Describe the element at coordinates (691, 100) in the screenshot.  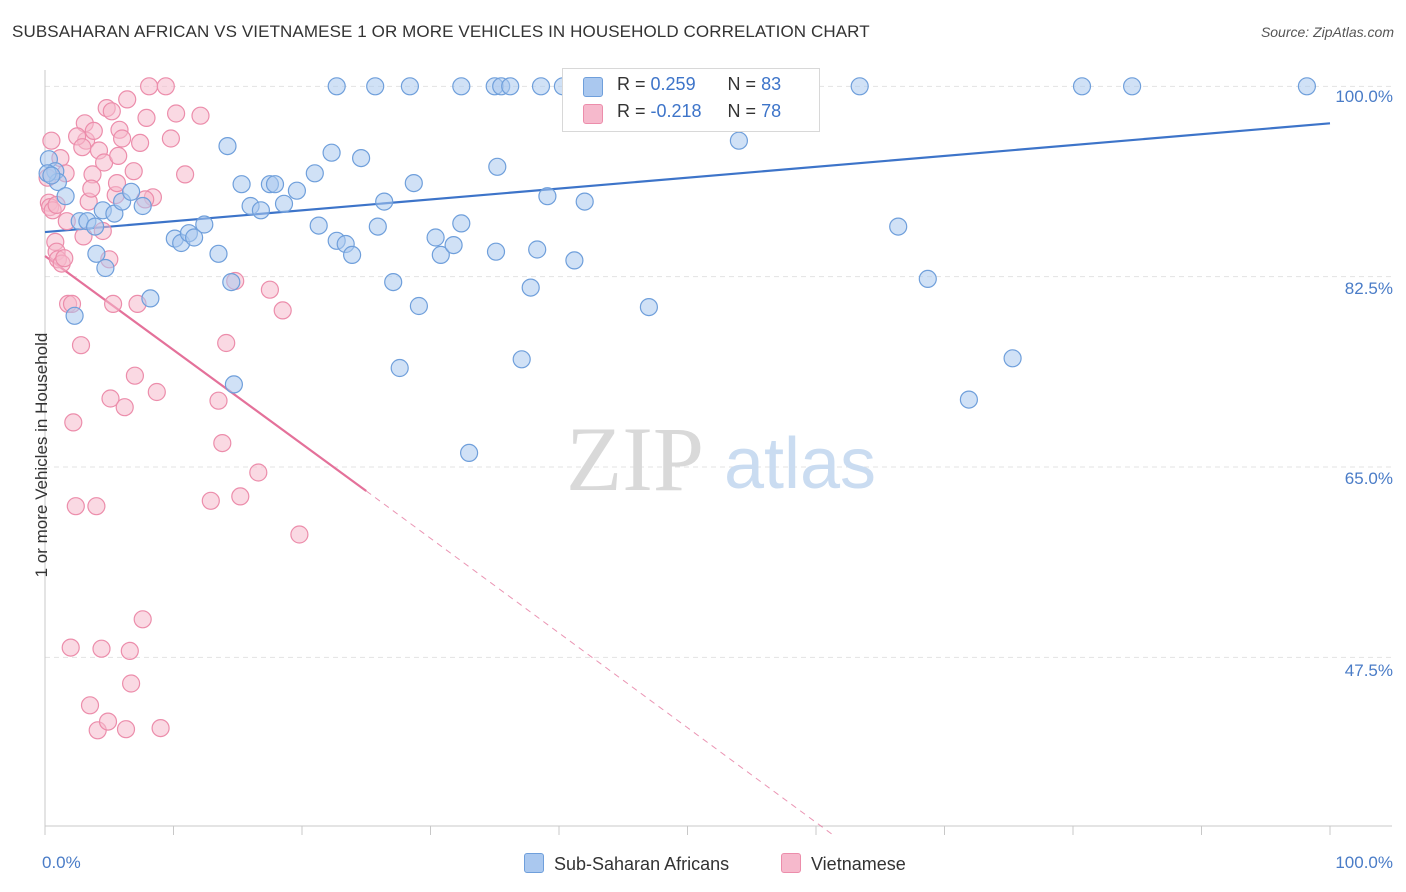
I see `stats-legend: R = 0.259 N = 83 R = -0.218 N = 78` at that location.